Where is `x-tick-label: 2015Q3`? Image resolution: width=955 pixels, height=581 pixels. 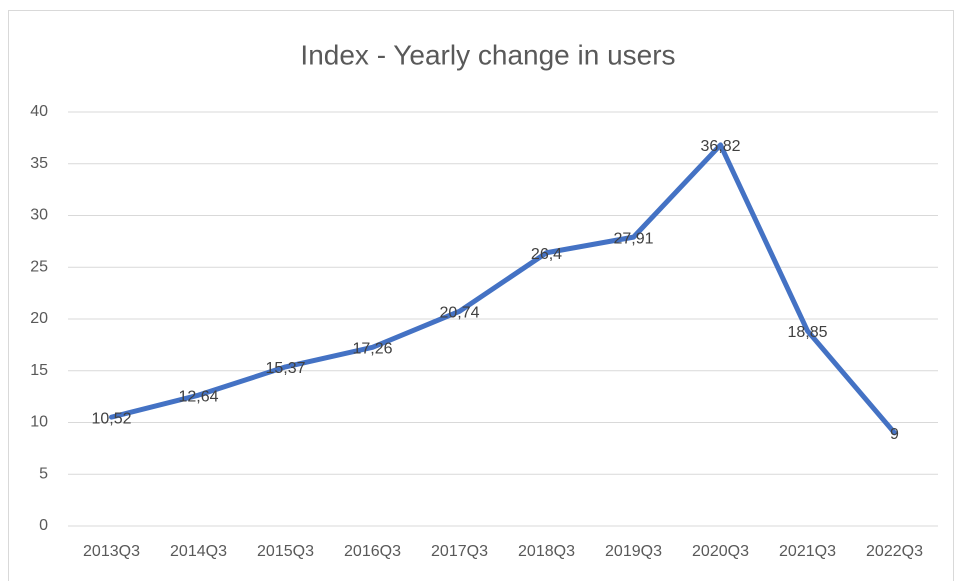 x-tick-label: 2015Q3 is located at coordinates (285, 551).